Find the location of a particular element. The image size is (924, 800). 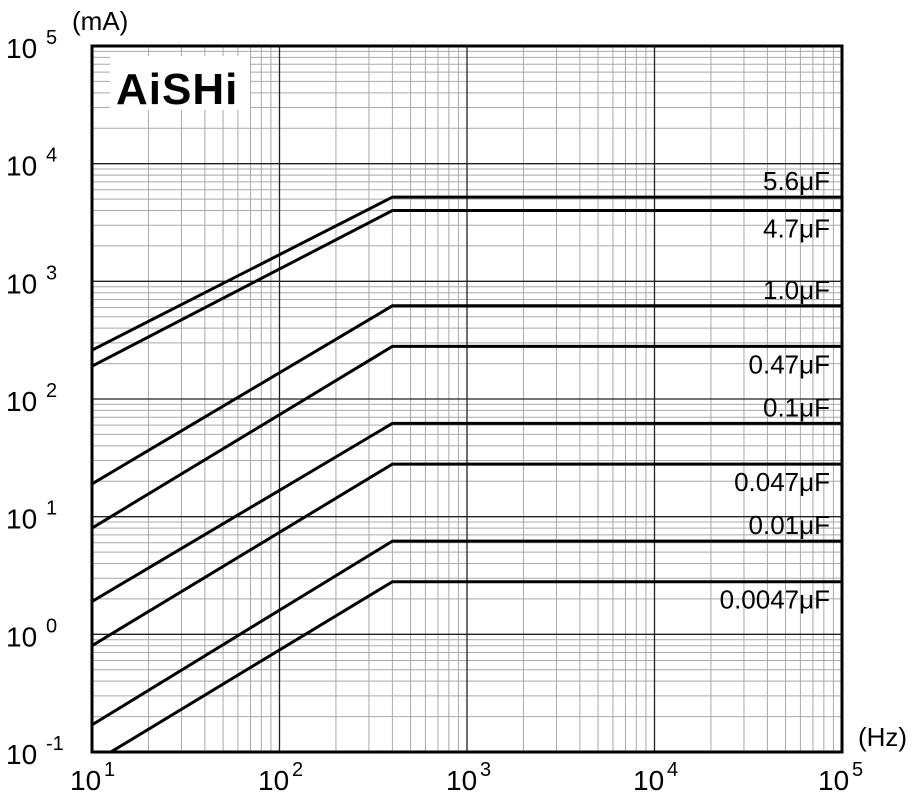

y-tick-exponent: 1 is located at coordinates (51, 509).